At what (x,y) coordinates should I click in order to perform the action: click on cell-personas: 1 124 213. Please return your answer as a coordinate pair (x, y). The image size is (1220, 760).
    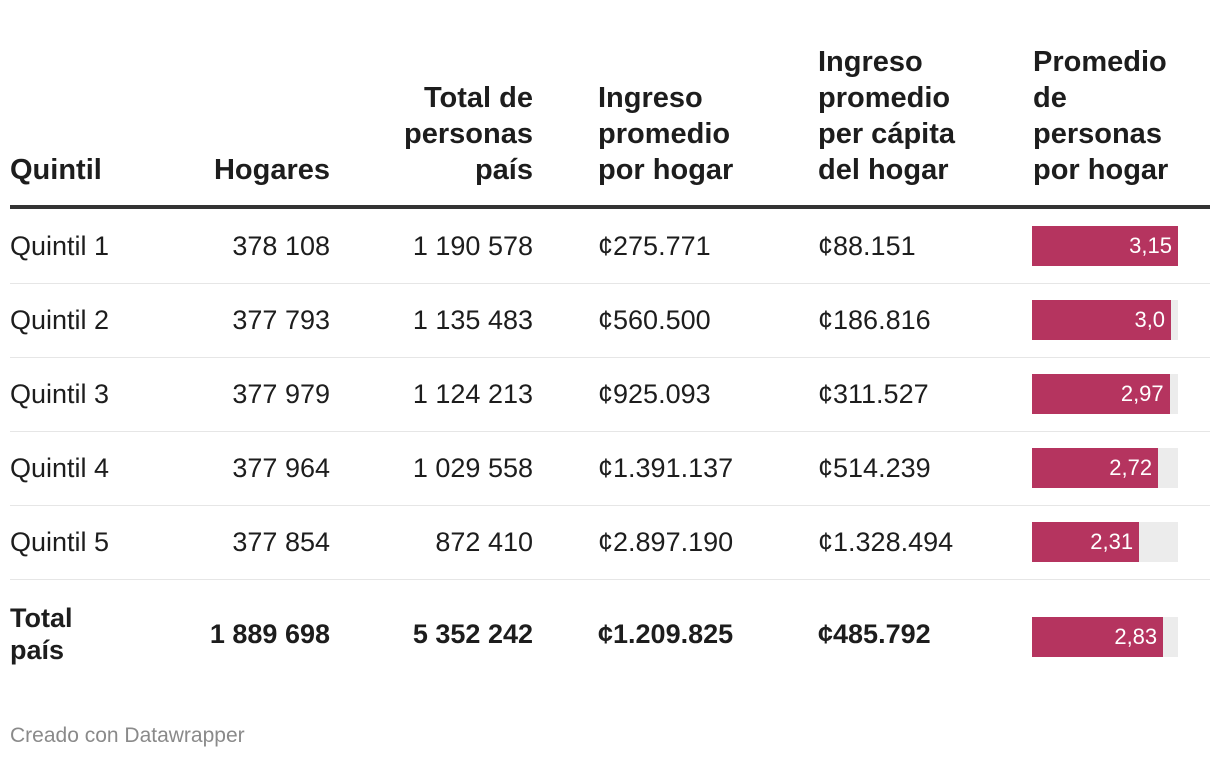
    Looking at the image, I should click on (472, 393).